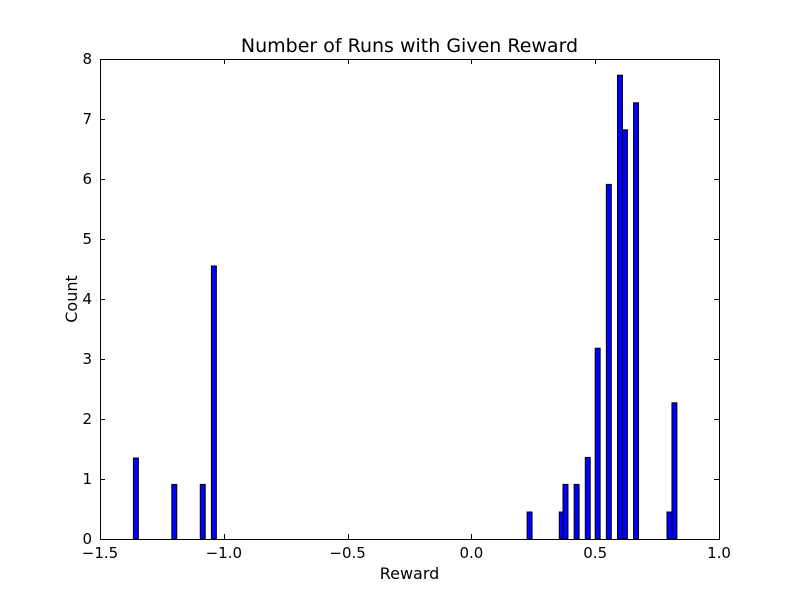  What do you see at coordinates (595, 553) in the screenshot?
I see `x-tick-label: 0.5` at bounding box center [595, 553].